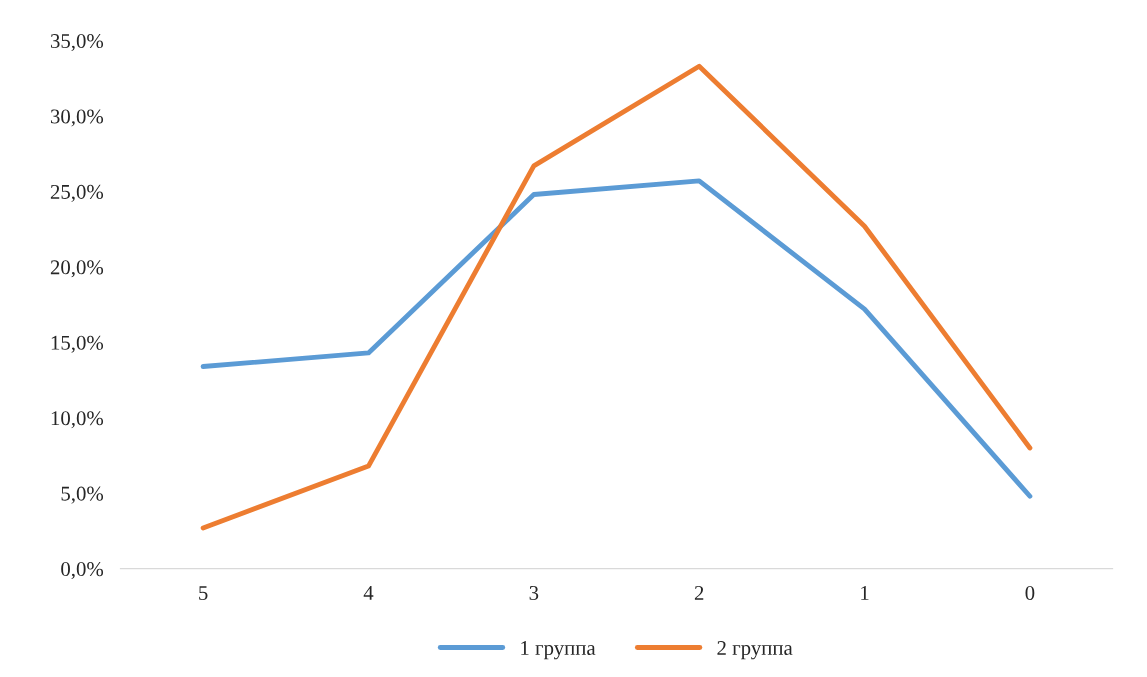  Describe the element at coordinates (534, 593) in the screenshot. I see `x-tick-label: 3` at that location.